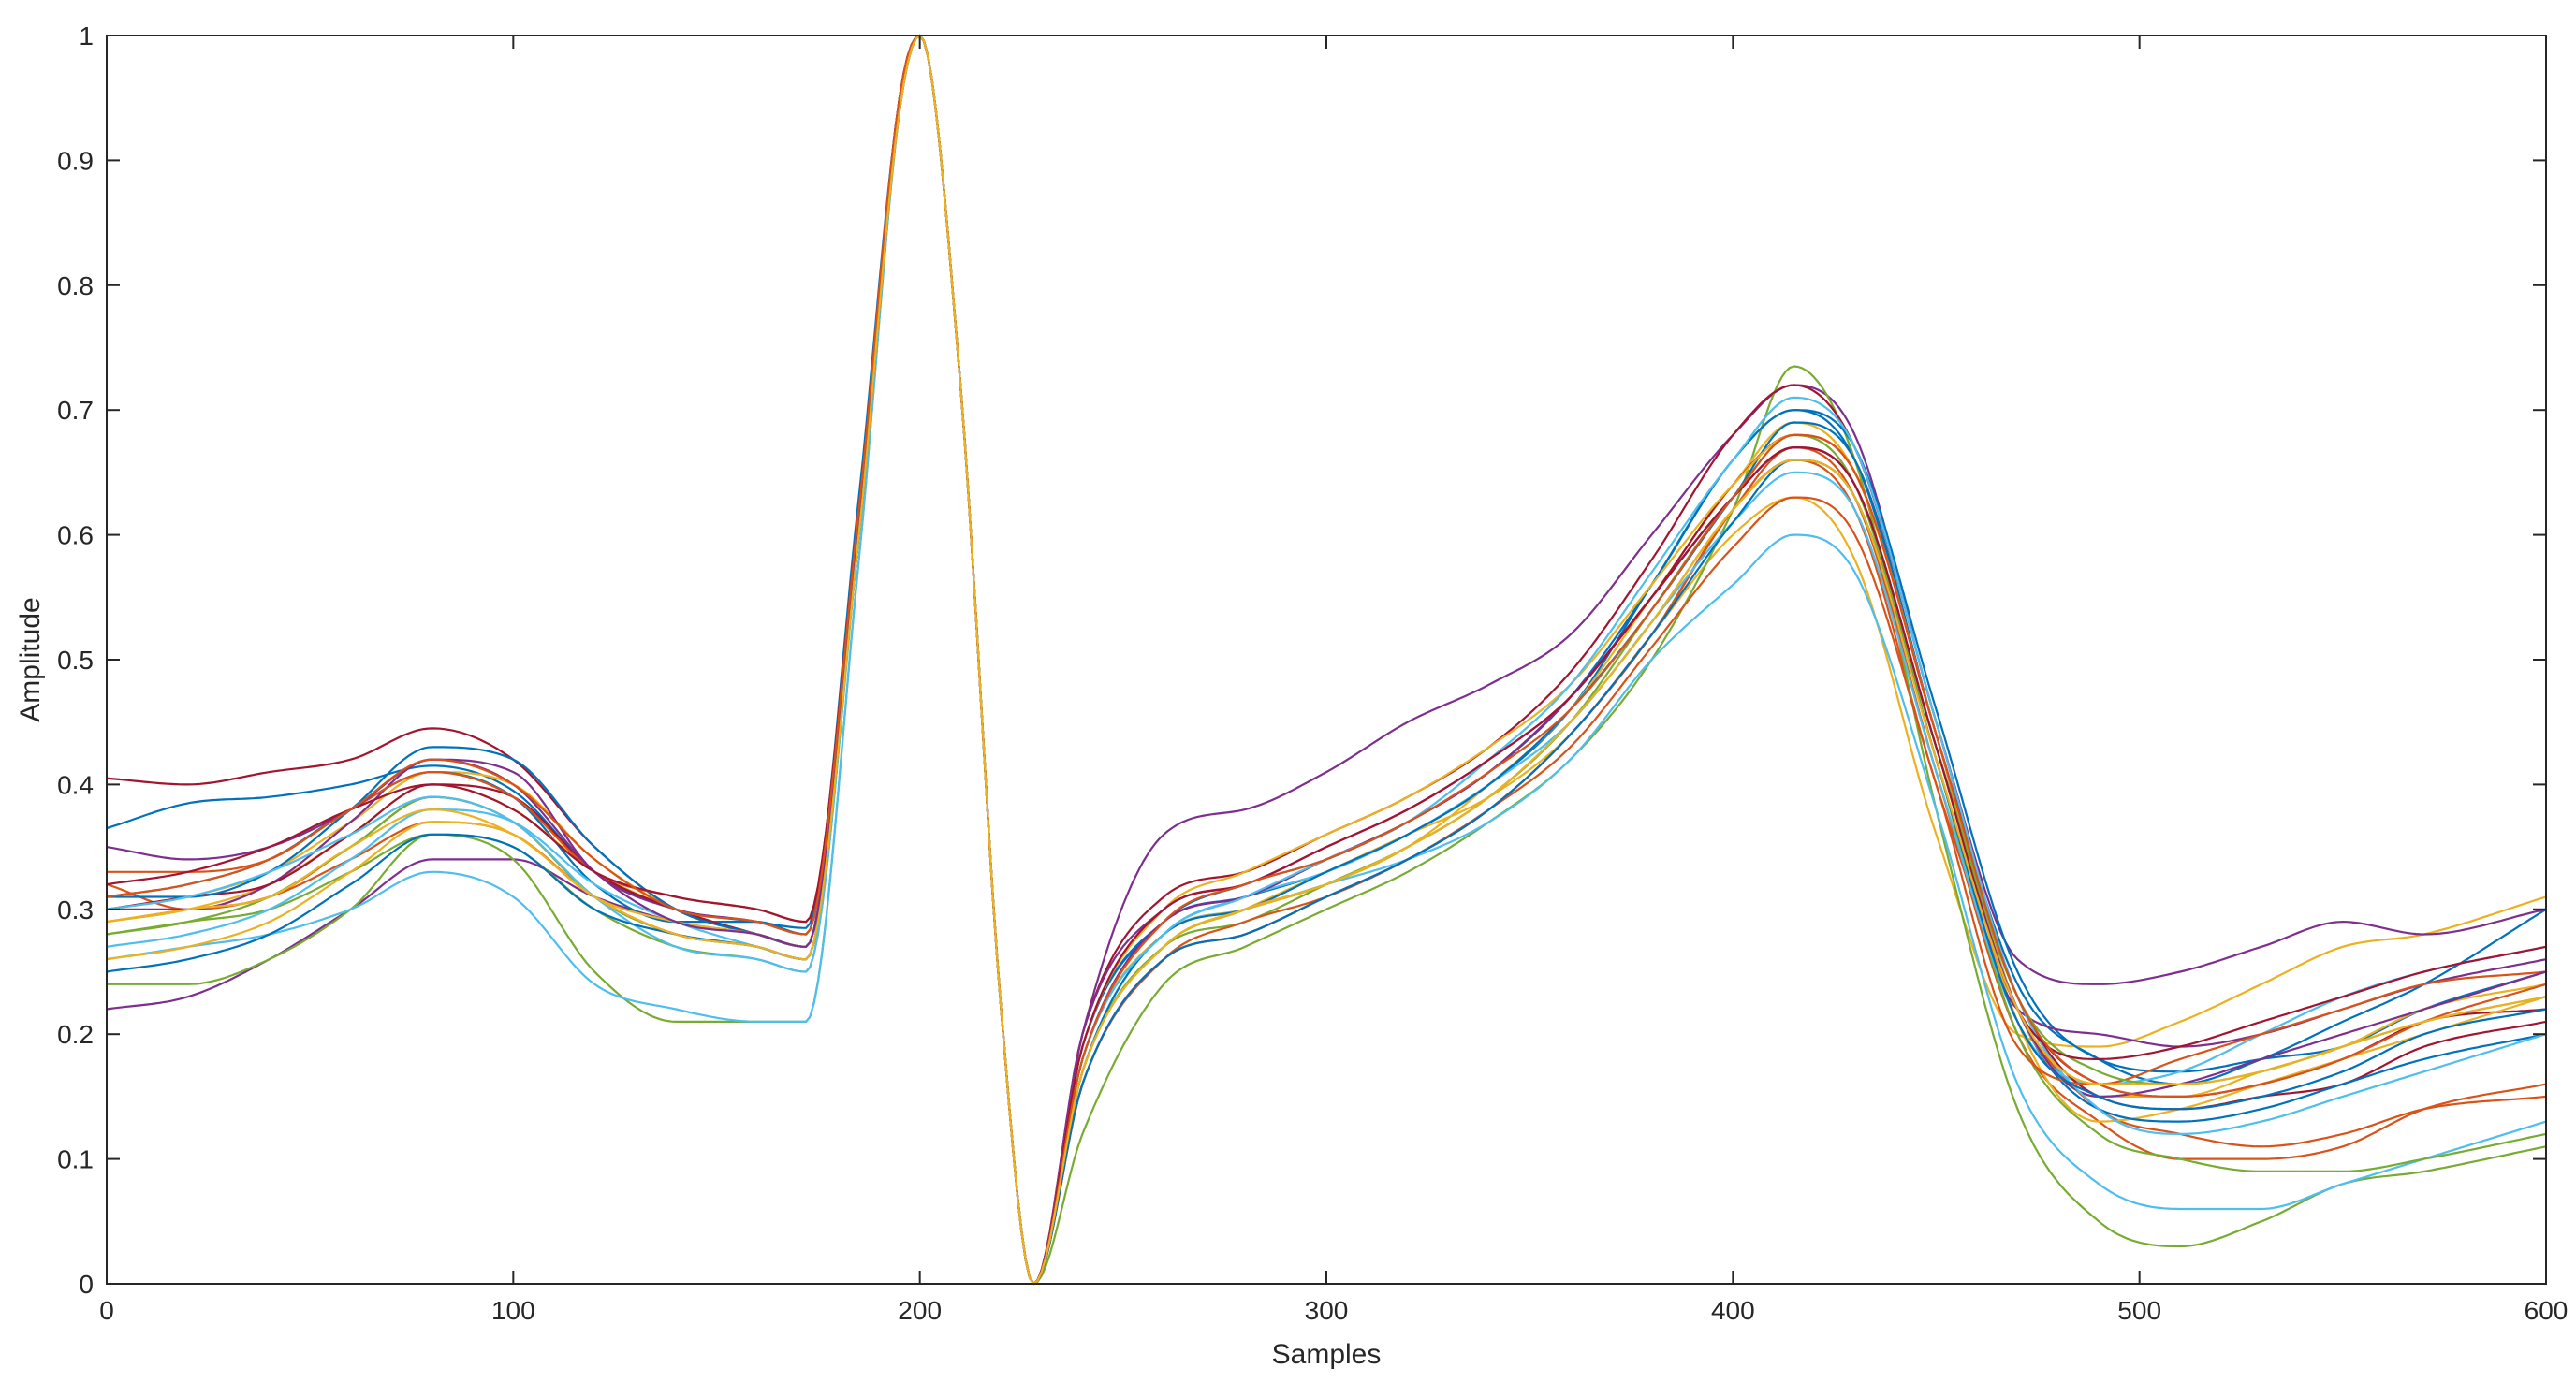 This screenshot has height=1383, width=2576. I want to click on y-tick-label: 1, so click(86, 36).